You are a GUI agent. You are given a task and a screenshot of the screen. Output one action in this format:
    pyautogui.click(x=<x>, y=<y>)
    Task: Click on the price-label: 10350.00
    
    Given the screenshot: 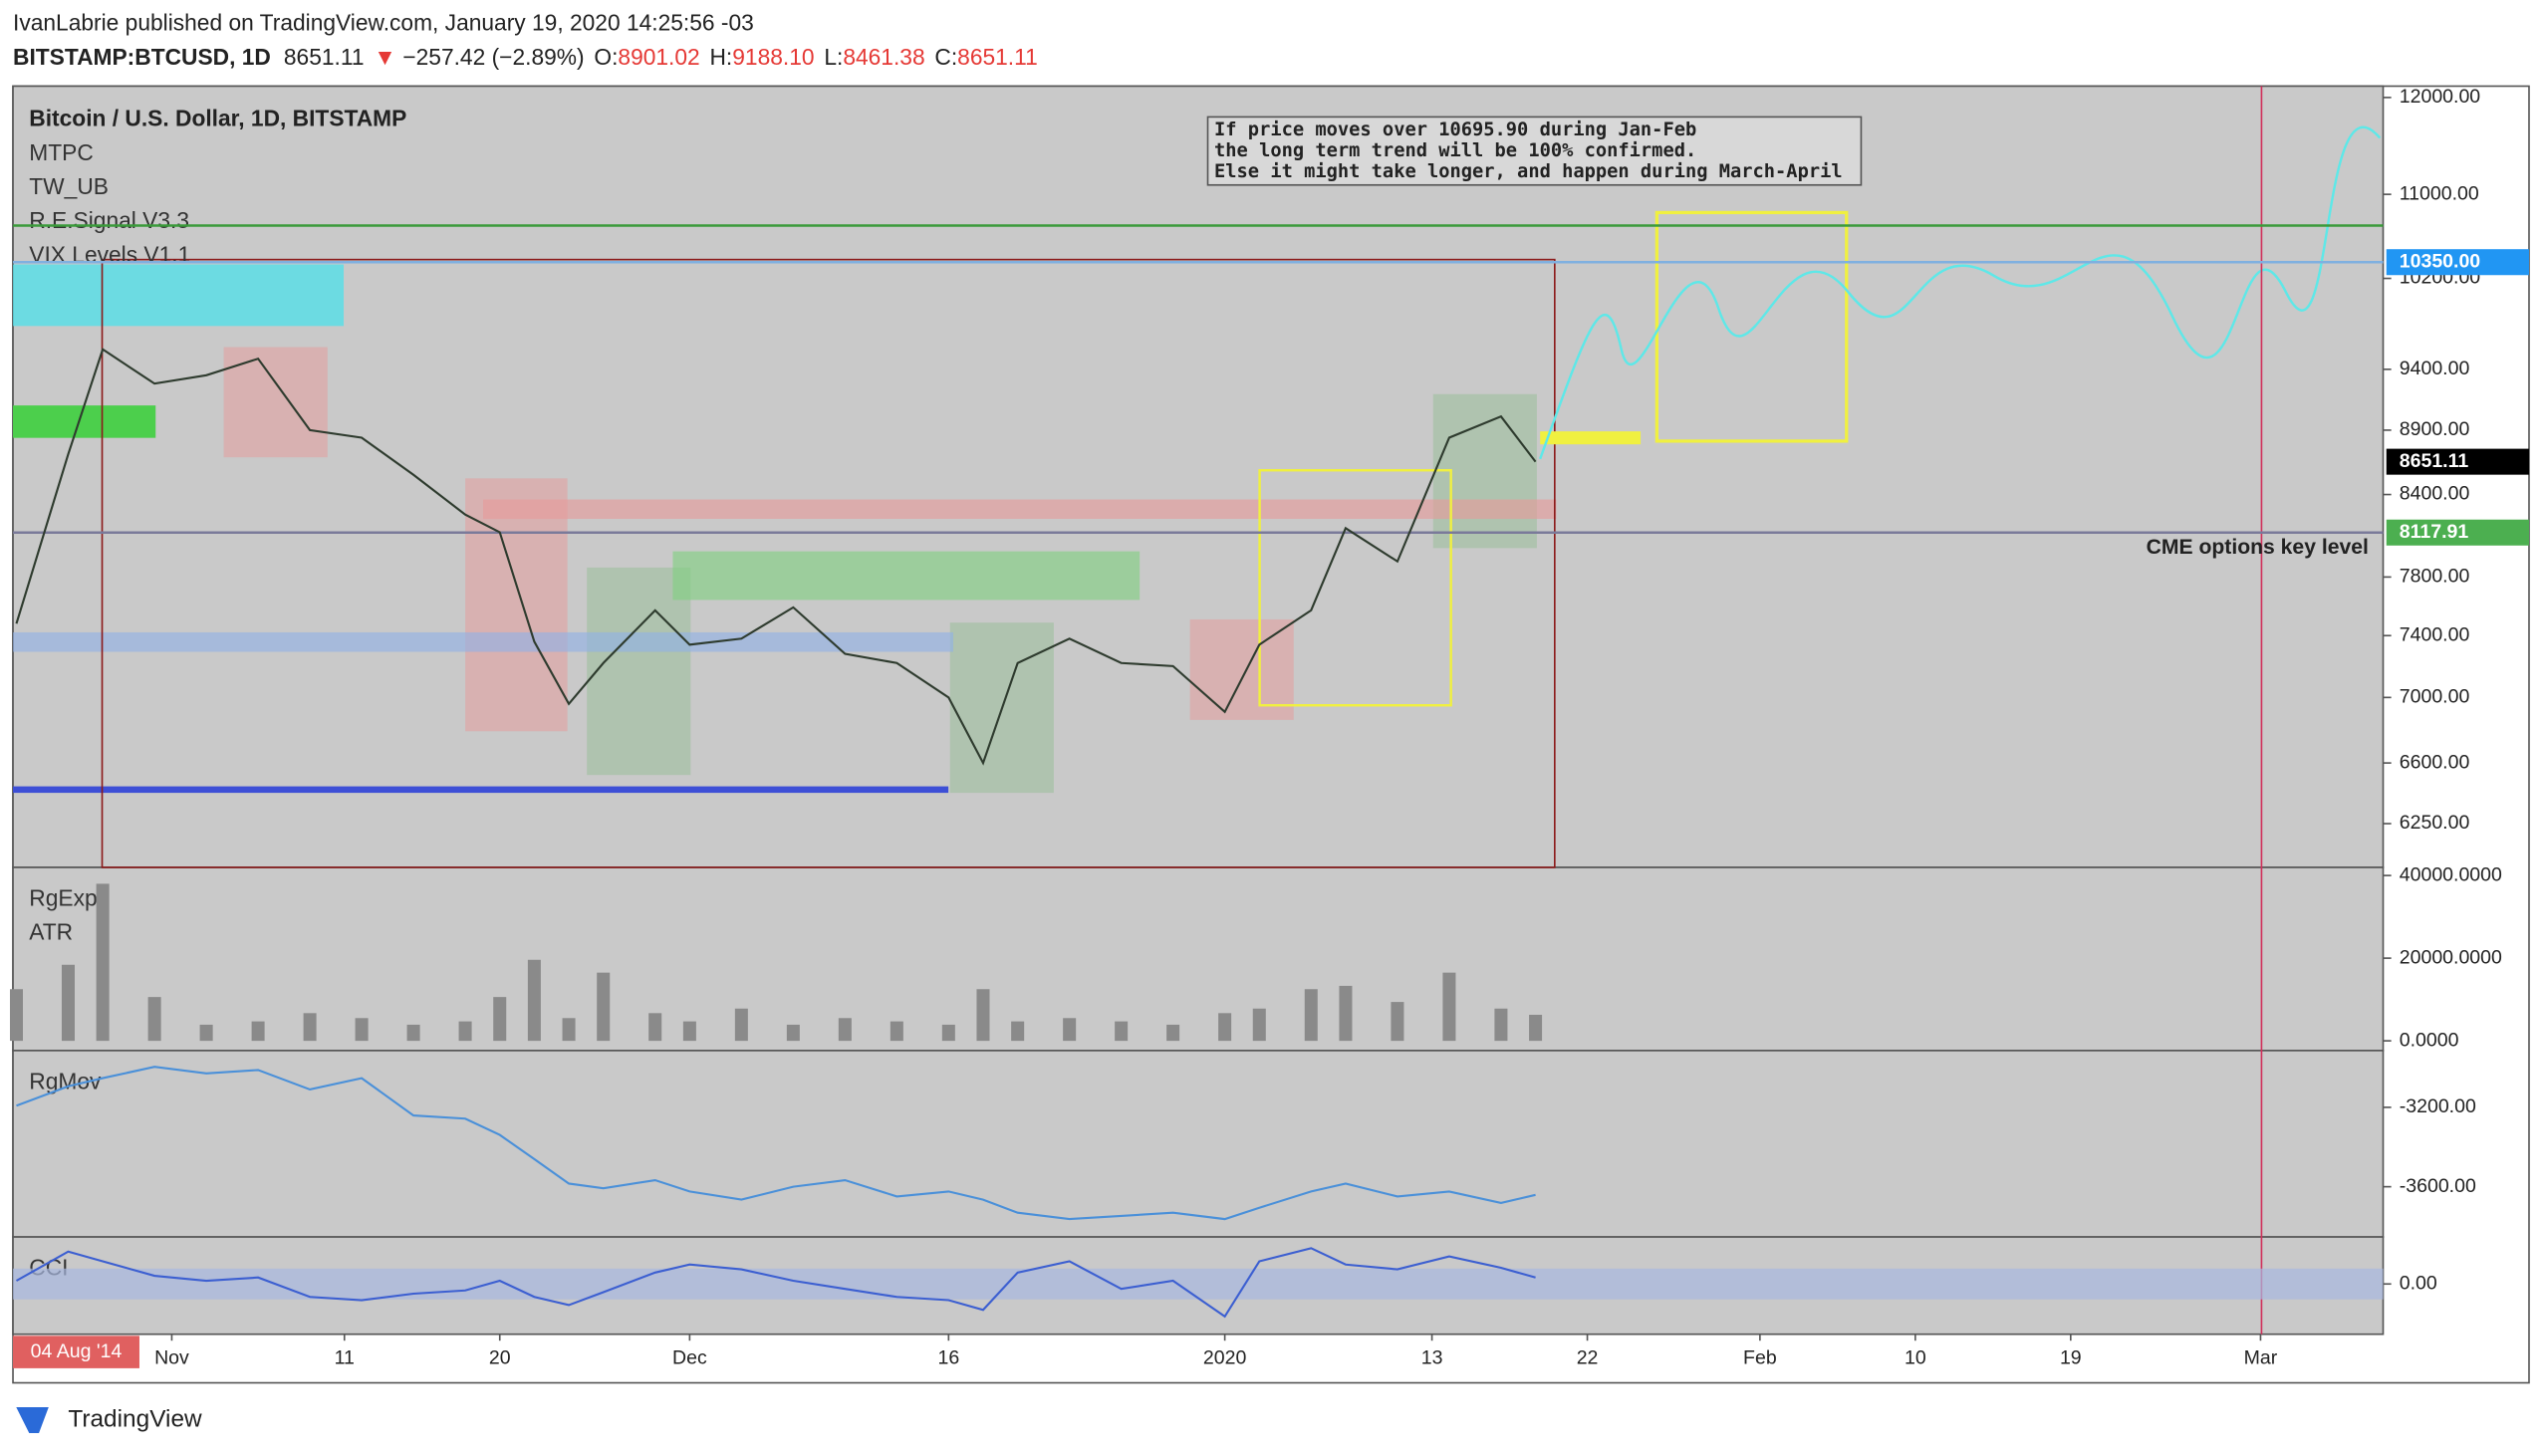 What is the action you would take?
    pyautogui.click(x=2440, y=261)
    